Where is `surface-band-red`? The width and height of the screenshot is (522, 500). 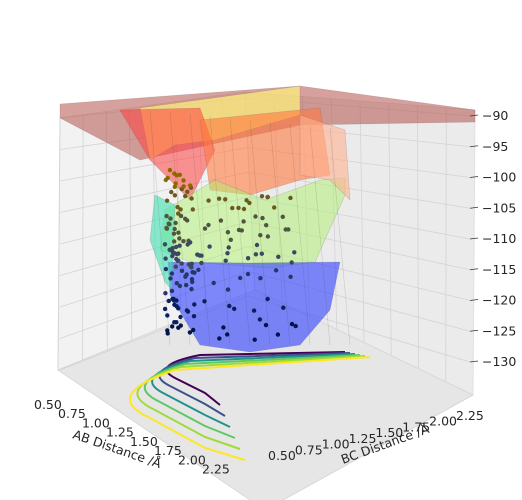
surface-band-red is located at coordinates (167, 154).